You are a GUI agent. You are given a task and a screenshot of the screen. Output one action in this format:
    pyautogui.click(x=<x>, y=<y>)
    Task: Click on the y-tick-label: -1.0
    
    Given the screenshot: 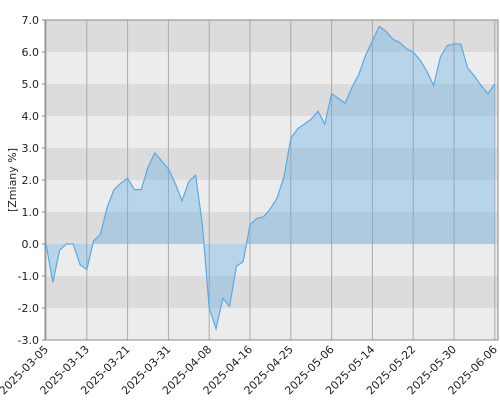 What is the action you would take?
    pyautogui.click(x=28, y=276)
    